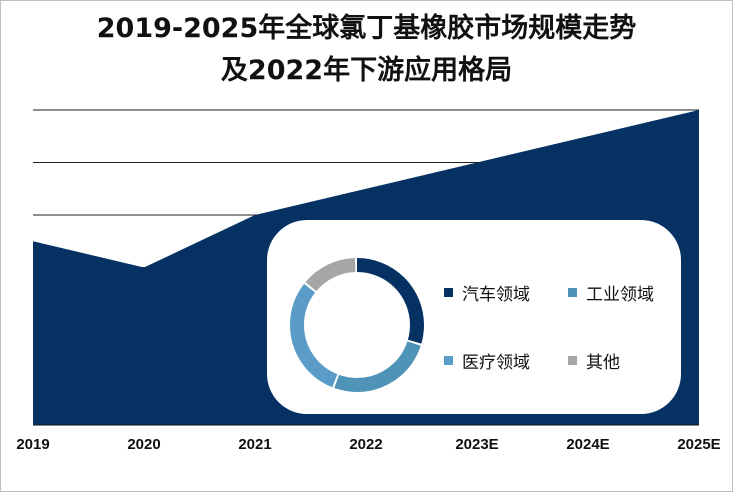  I want to click on donut-chart, so click(357, 325).